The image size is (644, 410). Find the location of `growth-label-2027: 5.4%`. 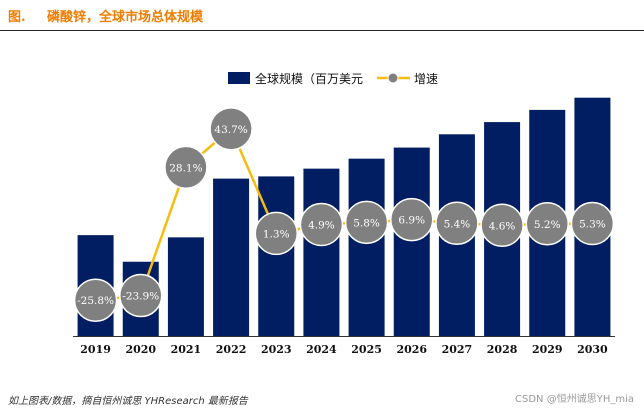

growth-label-2027: 5.4% is located at coordinates (457, 224).